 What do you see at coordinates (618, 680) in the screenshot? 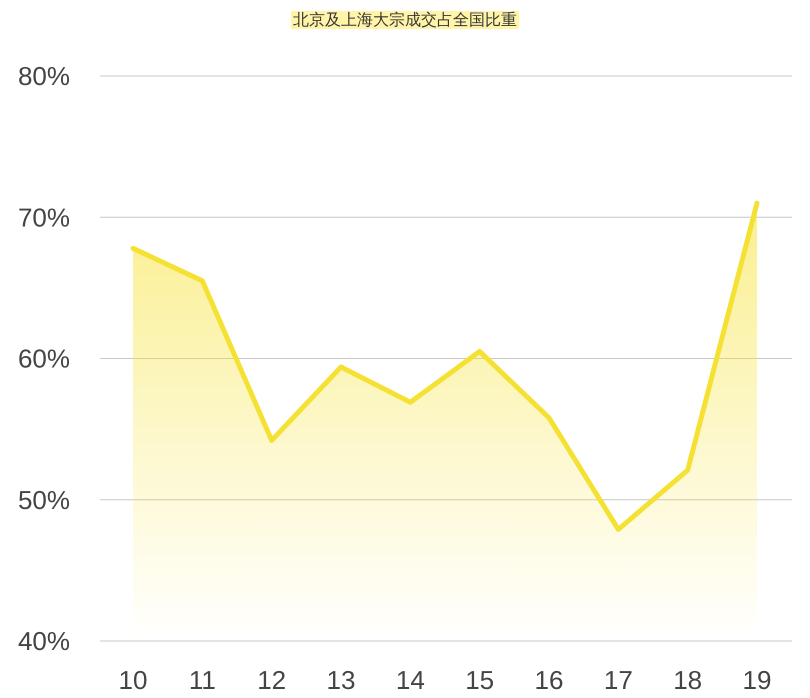
I see `x-tick-label: 17` at bounding box center [618, 680].